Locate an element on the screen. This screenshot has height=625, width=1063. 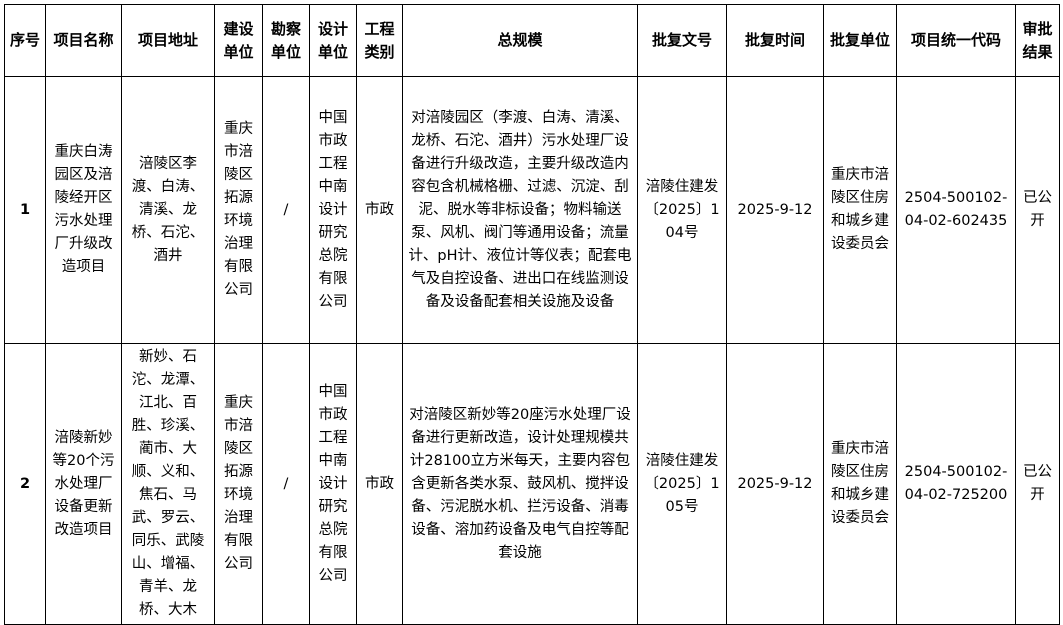
header-name: 项目名称 is located at coordinates (83, 40).